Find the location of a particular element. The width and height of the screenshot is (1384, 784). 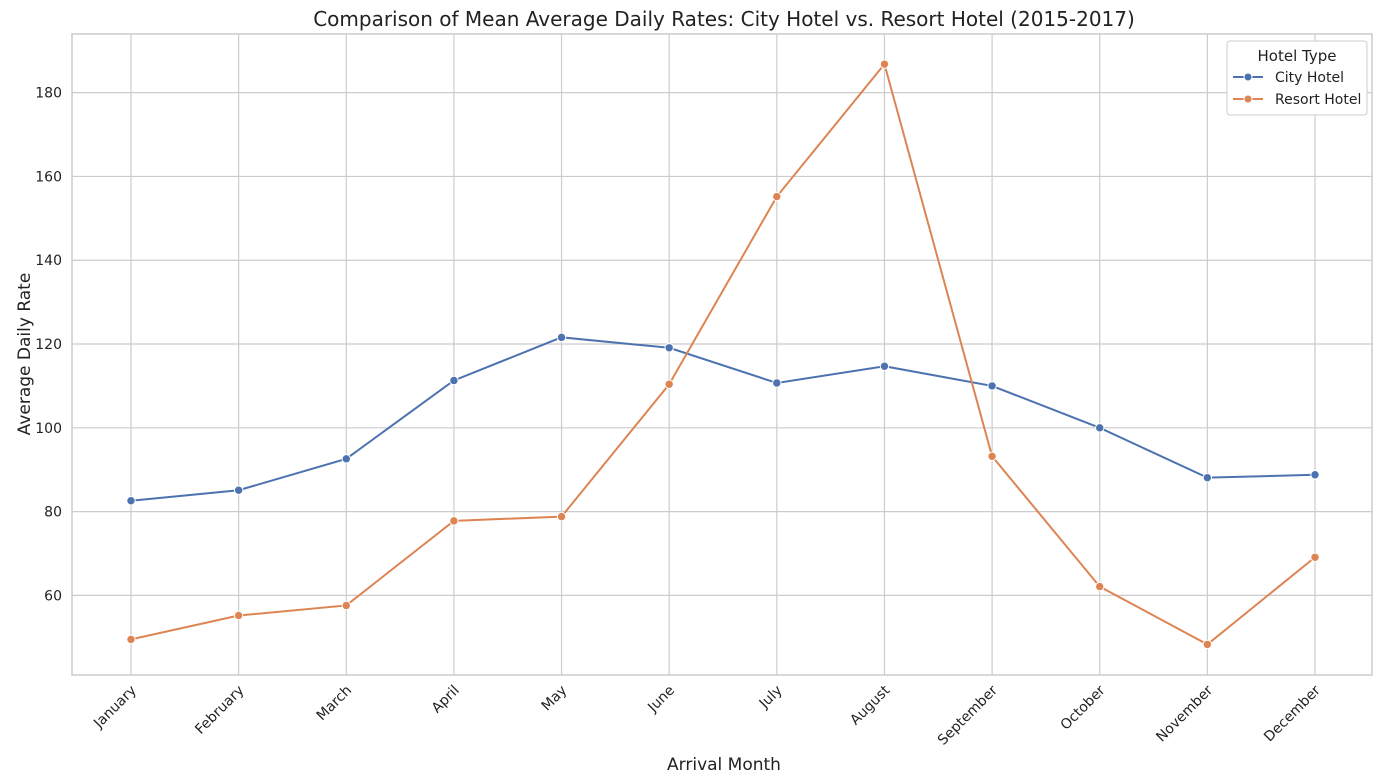

legend-label: Resort Hotel is located at coordinates (1318, 100).